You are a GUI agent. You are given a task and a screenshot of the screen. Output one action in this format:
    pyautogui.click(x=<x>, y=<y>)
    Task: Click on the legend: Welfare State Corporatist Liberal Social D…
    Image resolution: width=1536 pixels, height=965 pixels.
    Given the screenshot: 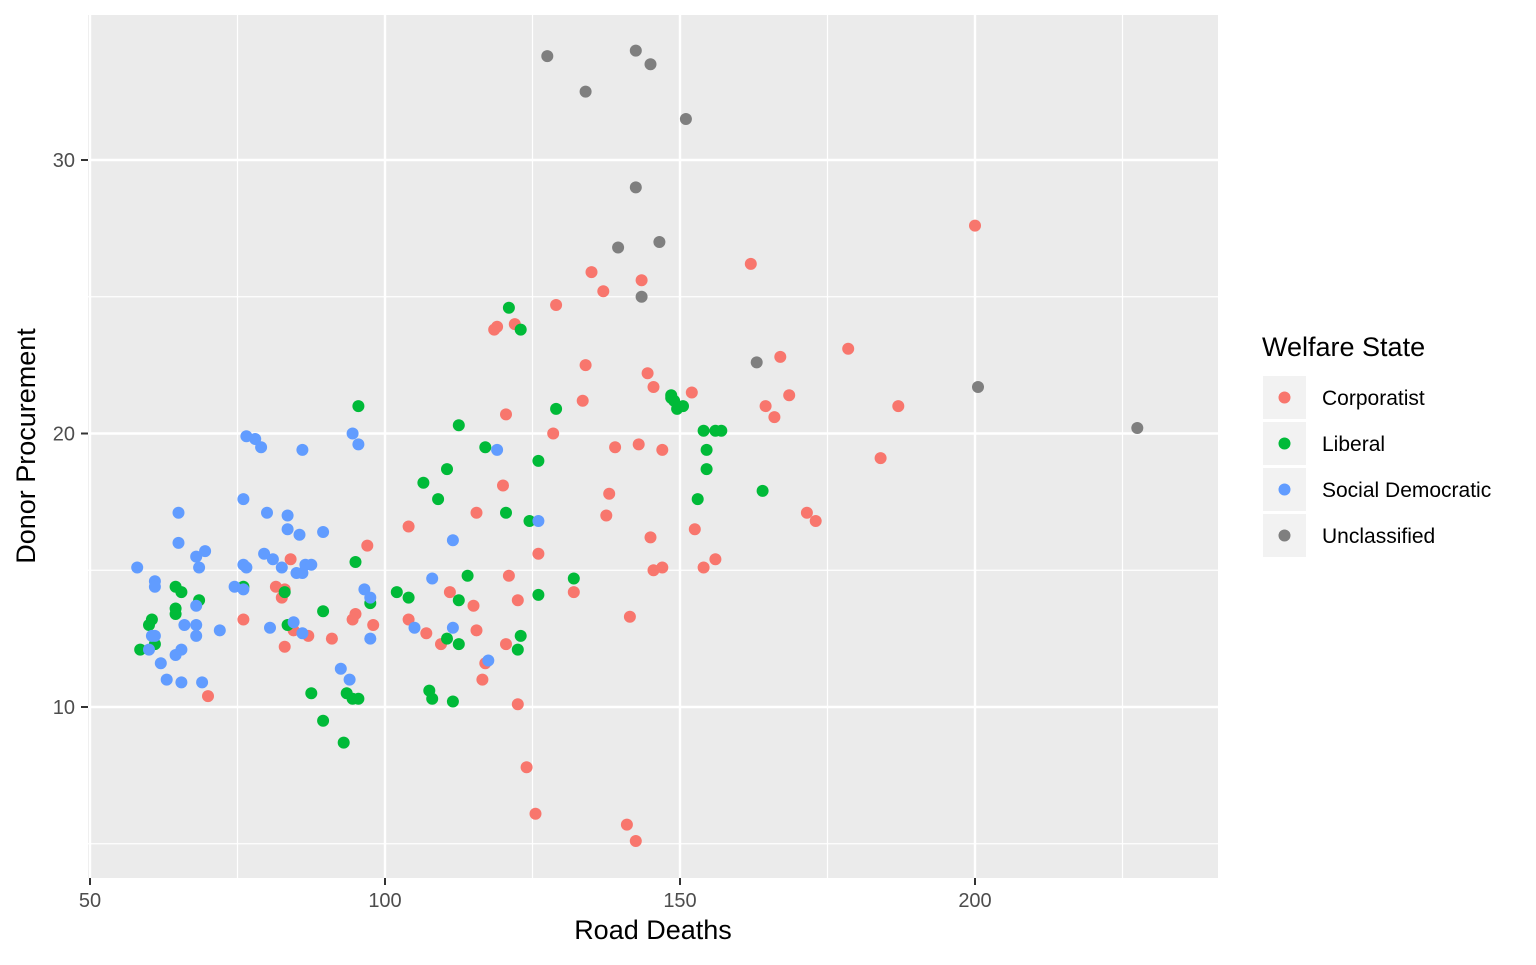 What is the action you would take?
    pyautogui.click(x=1376, y=444)
    